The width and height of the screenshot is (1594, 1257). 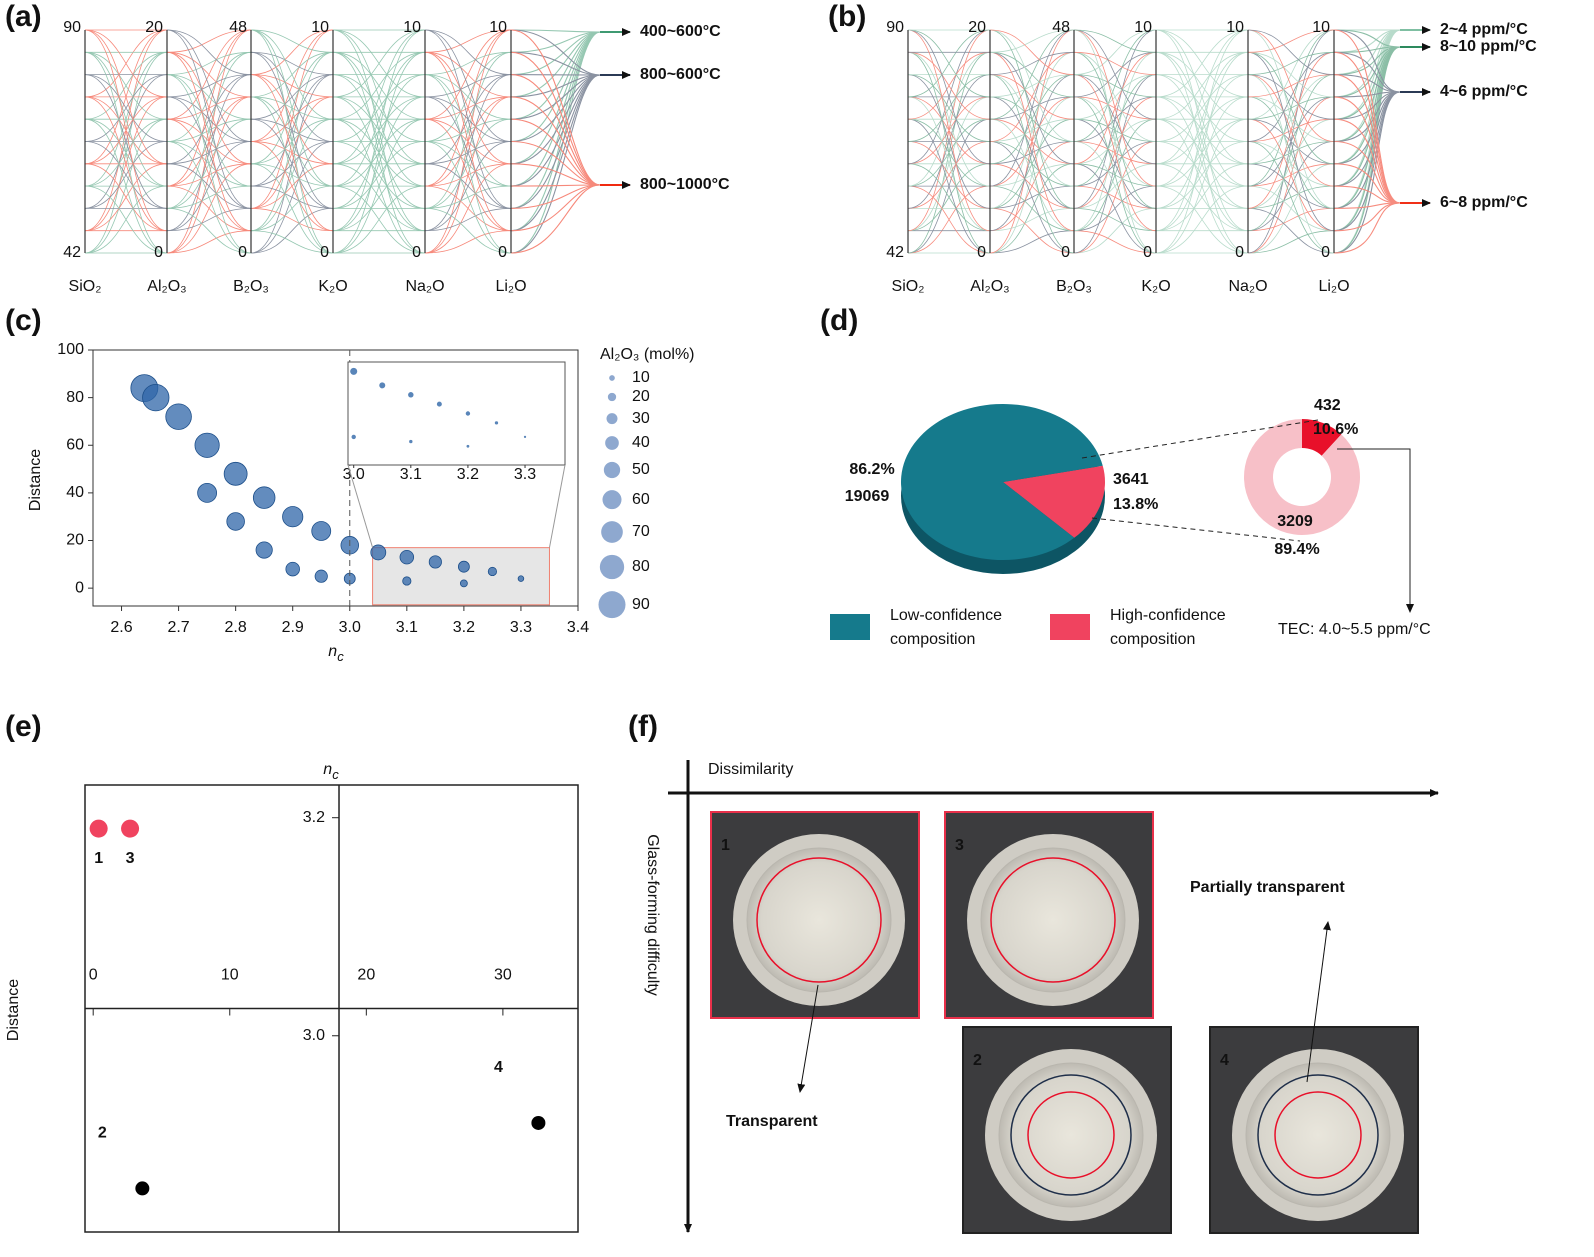 I want to click on axis-name: Na₂O, so click(x=424, y=286).